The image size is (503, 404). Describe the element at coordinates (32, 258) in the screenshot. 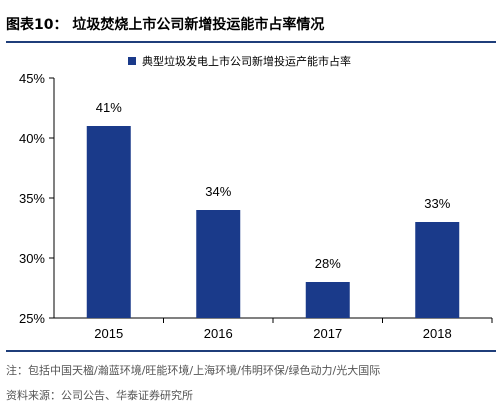

I see `y-tick-label: 30%` at that location.